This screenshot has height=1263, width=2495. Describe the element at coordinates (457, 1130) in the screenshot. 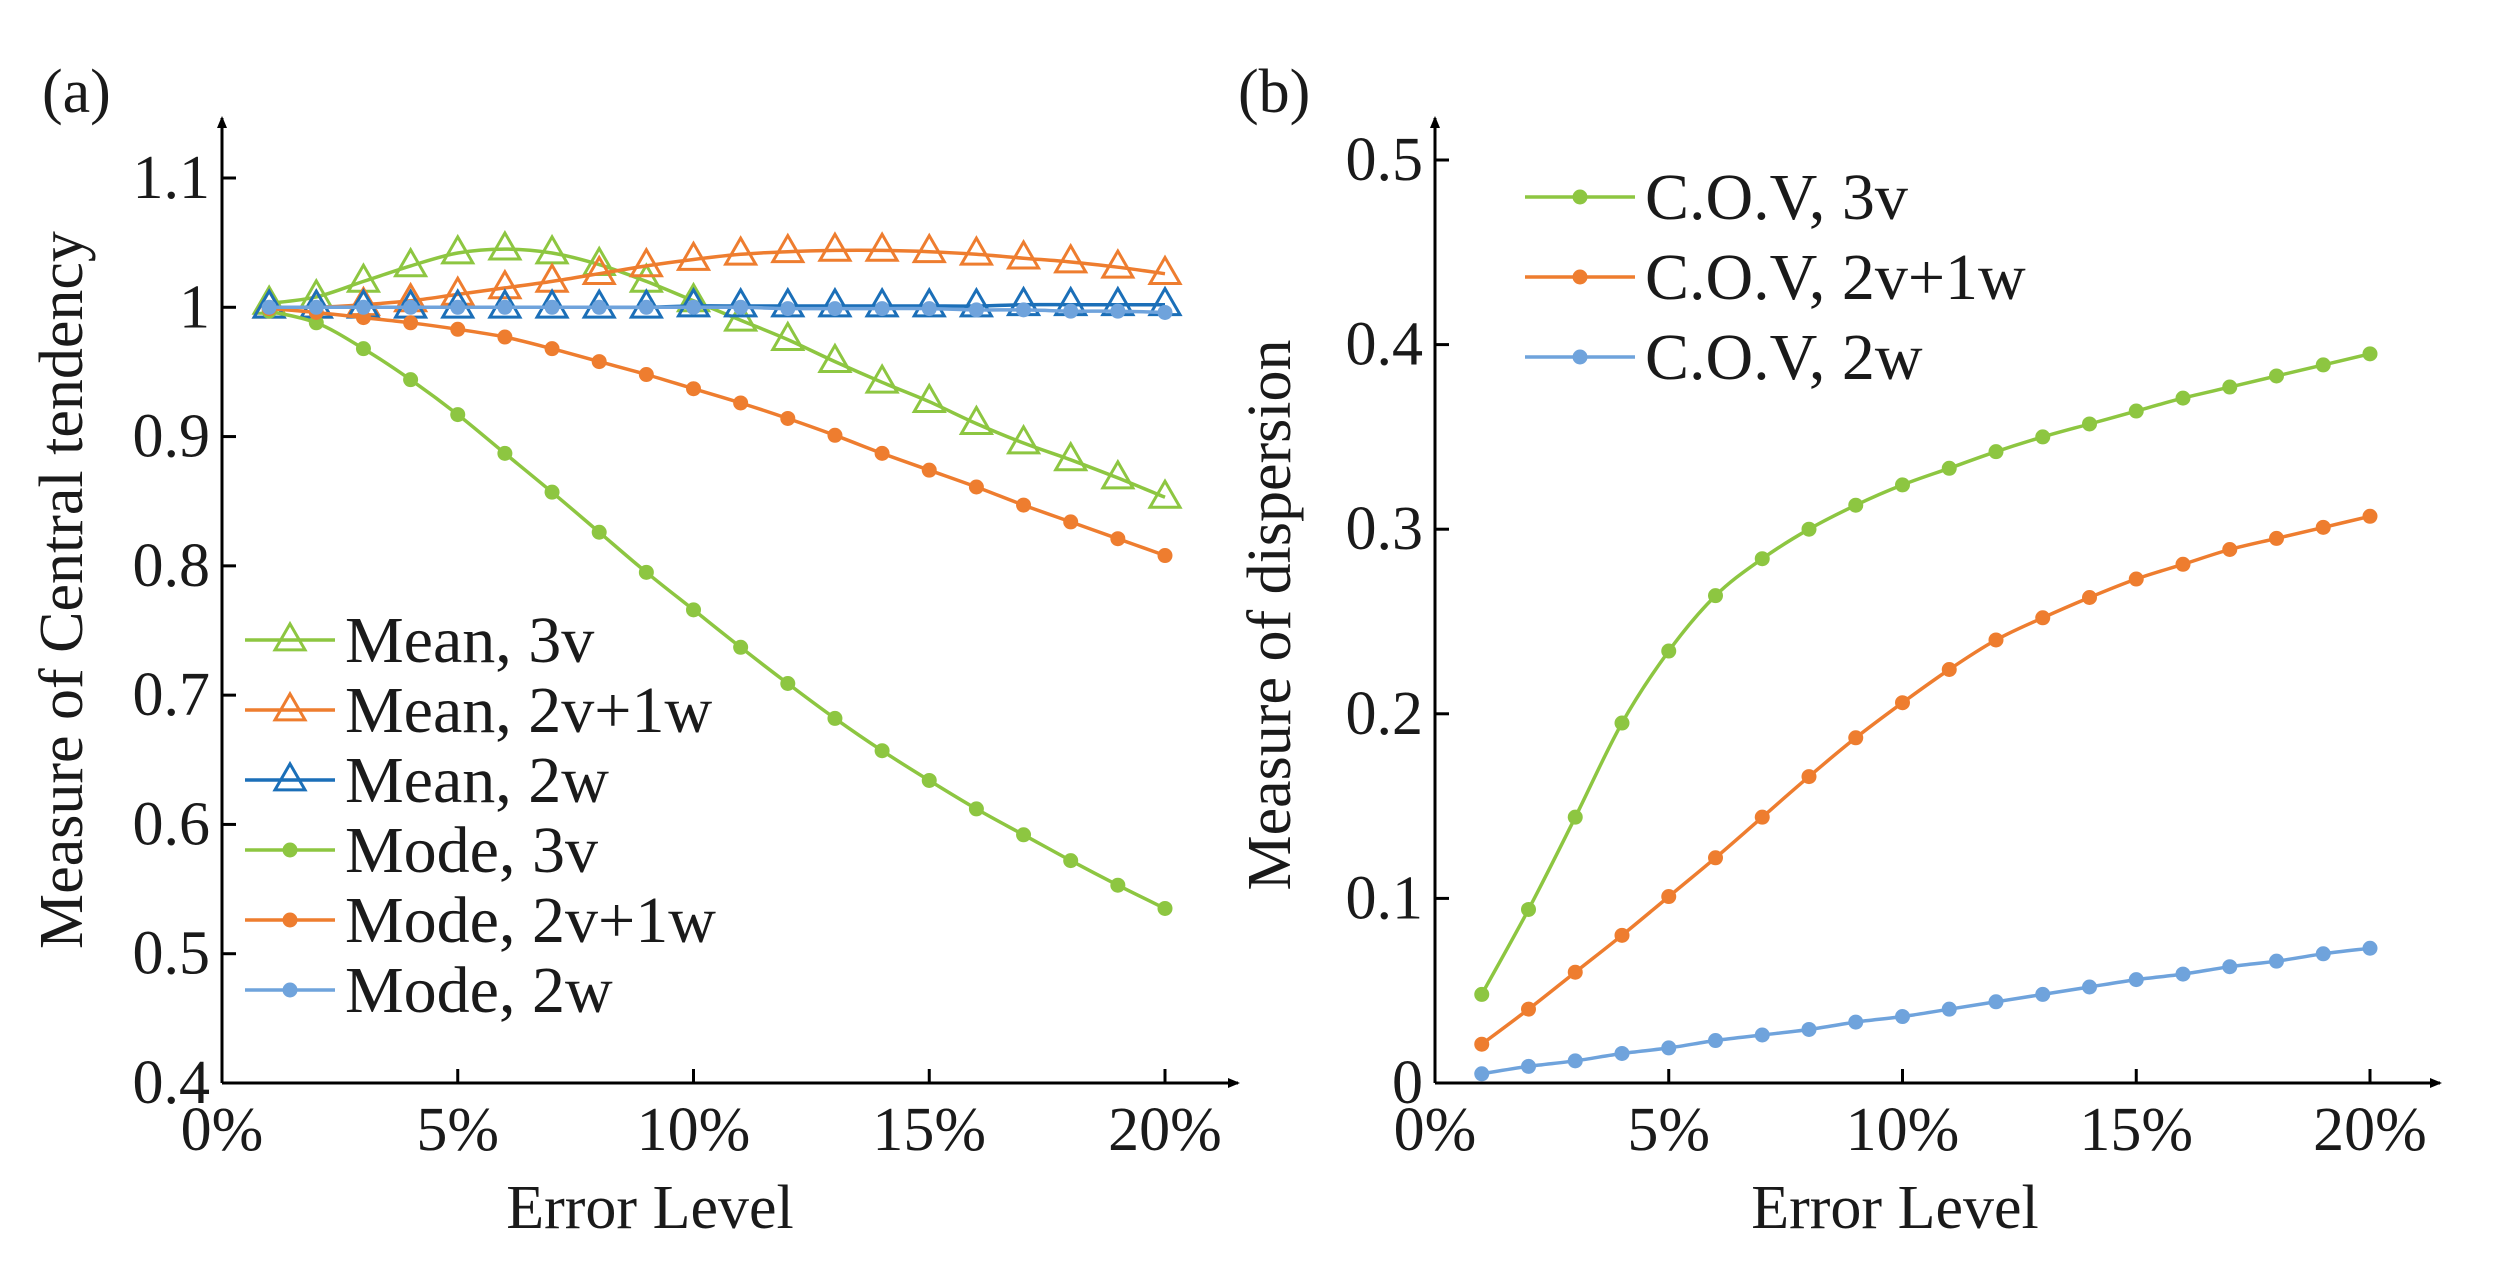

I see `a-x-tick-label: 5%` at that location.